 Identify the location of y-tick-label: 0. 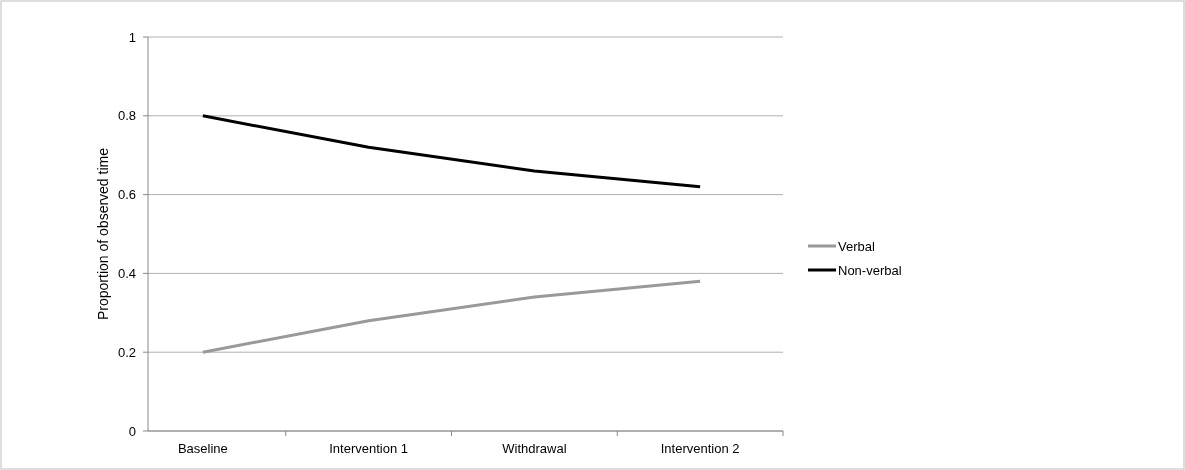
(132, 431).